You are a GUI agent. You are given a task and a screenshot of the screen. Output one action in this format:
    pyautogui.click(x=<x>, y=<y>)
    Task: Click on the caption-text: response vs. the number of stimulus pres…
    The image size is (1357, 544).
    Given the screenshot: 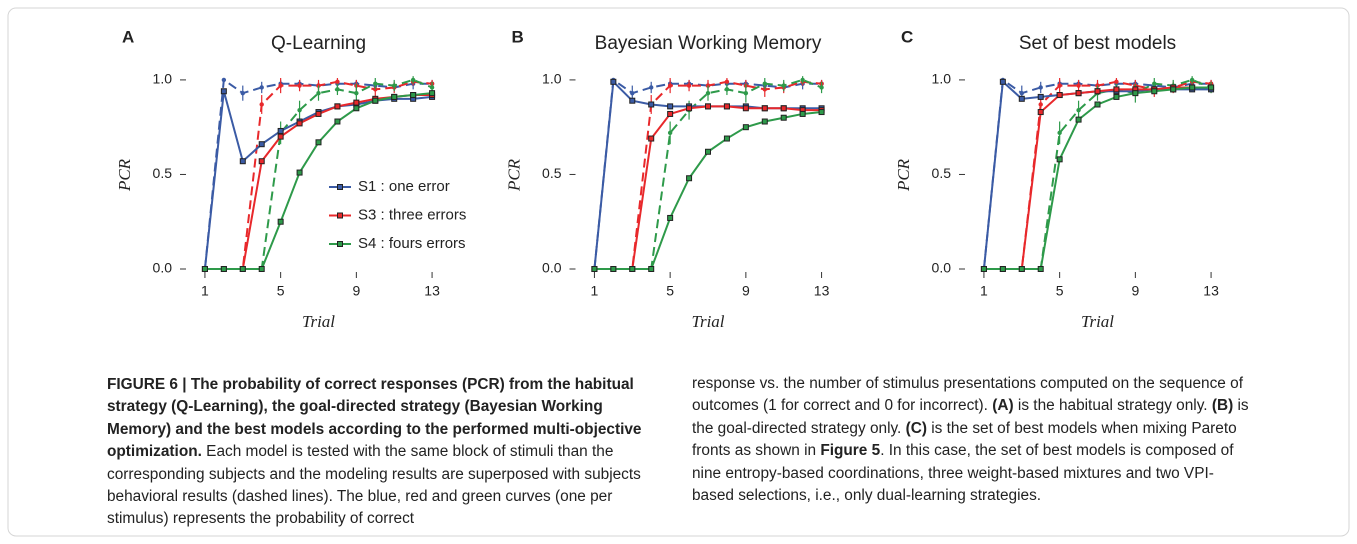 What is the action you would take?
    pyautogui.click(x=967, y=395)
    